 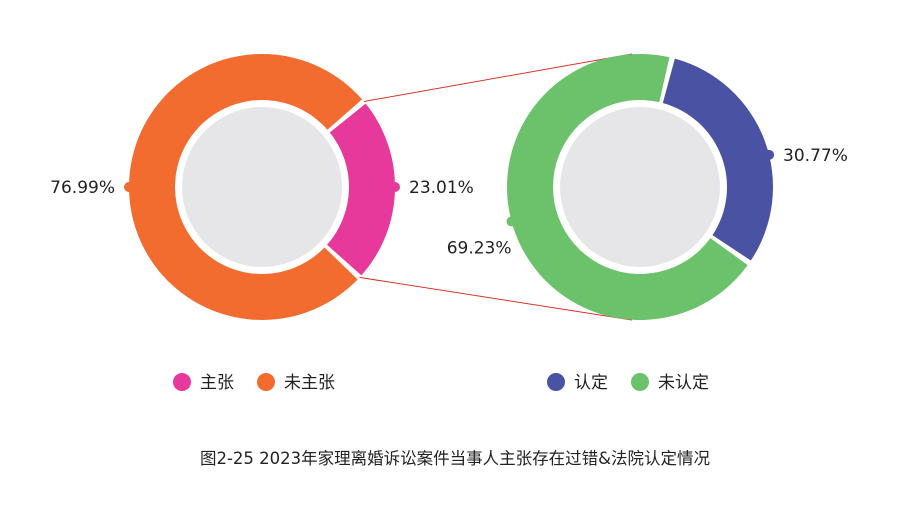 What do you see at coordinates (496, 298) in the screenshot?
I see `connector-line-bottom` at bounding box center [496, 298].